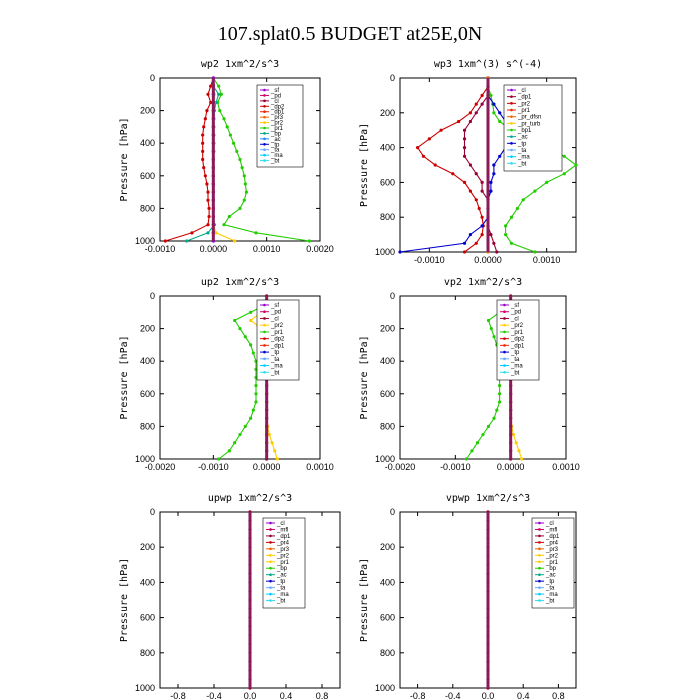 Image resolution: width=700 pixels, height=700 pixels. What do you see at coordinates (147, 426) in the screenshot?
I see `y-tick-label: 800` at bounding box center [147, 426].